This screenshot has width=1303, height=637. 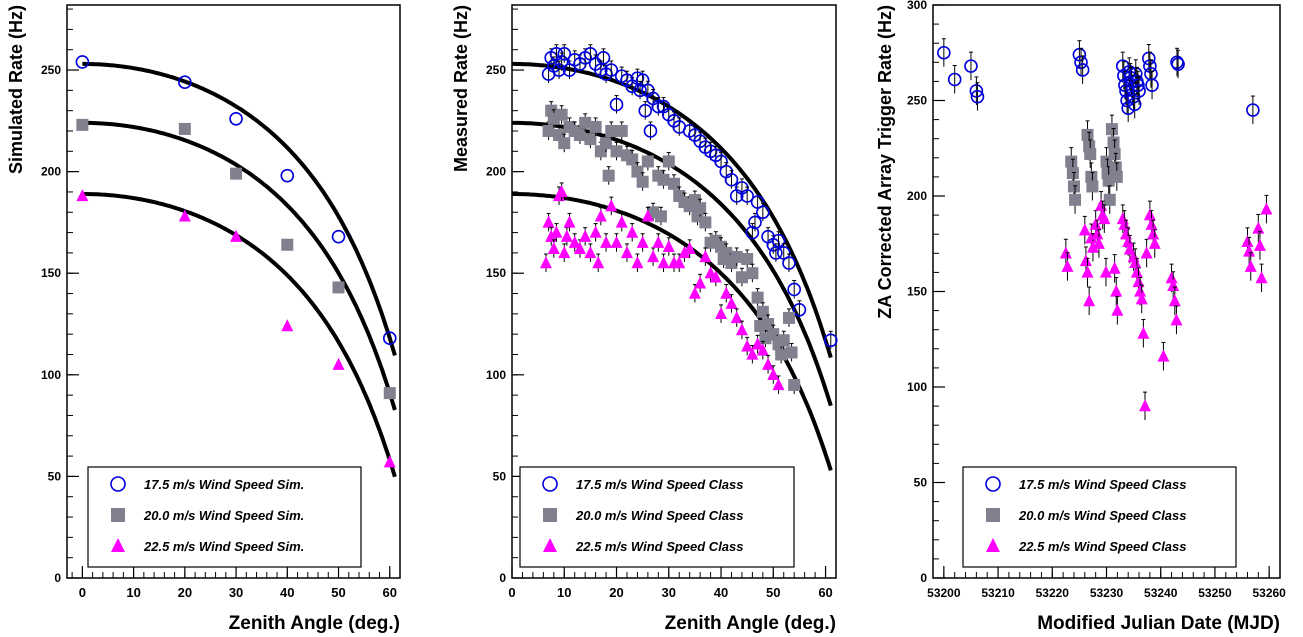 I want to click on legend-entry: 17.5 m/s Wind Speed Sim., so click(x=224, y=484).